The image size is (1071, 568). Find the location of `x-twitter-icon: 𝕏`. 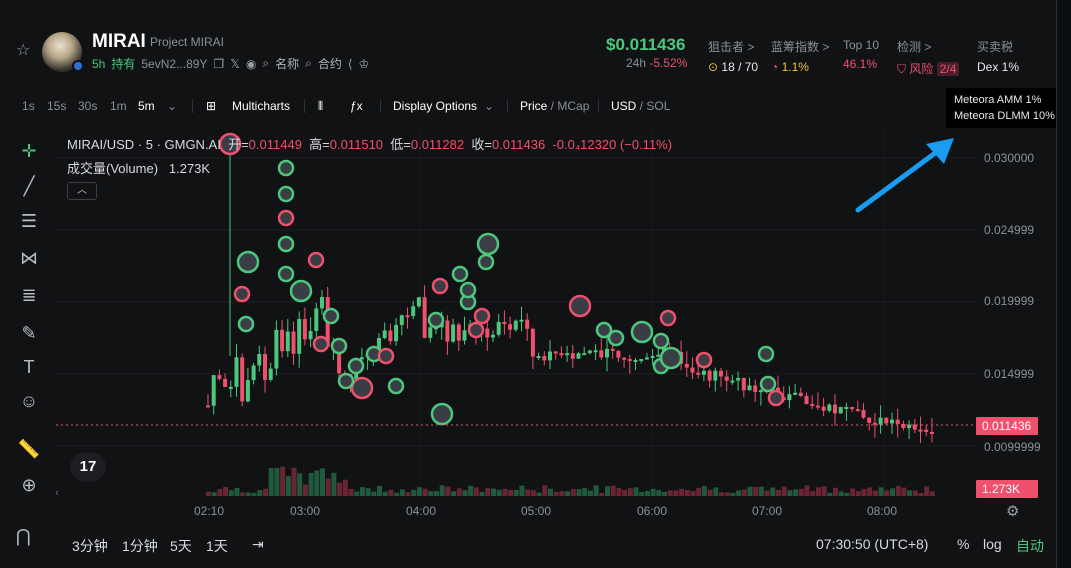

x-twitter-icon: 𝕏 is located at coordinates (235, 63).